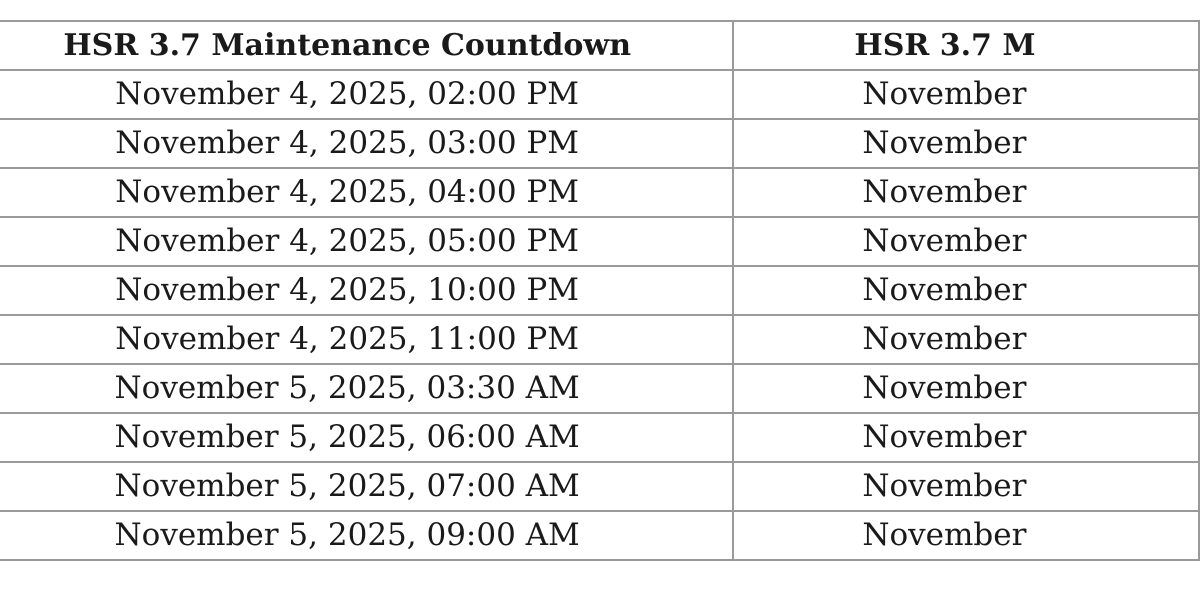 This screenshot has width=1200, height=600. What do you see at coordinates (367, 94) in the screenshot?
I see `table-cell: November 4, 2025, 02:00 PM` at bounding box center [367, 94].